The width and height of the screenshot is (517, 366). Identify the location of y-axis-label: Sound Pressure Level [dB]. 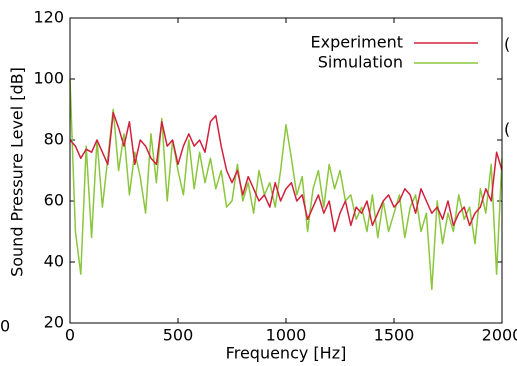
(17, 172).